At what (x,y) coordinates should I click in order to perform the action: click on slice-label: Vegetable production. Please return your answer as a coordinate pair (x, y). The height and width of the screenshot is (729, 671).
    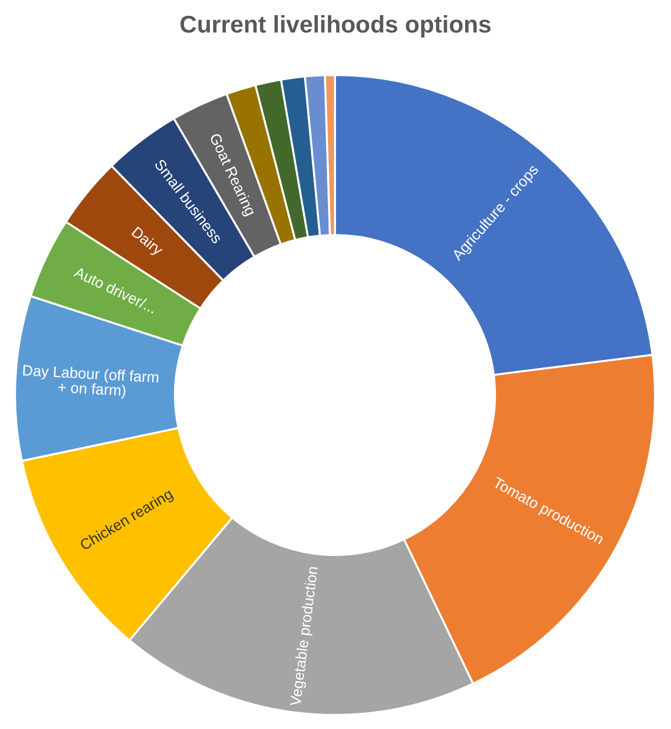
    Looking at the image, I should click on (304, 636).